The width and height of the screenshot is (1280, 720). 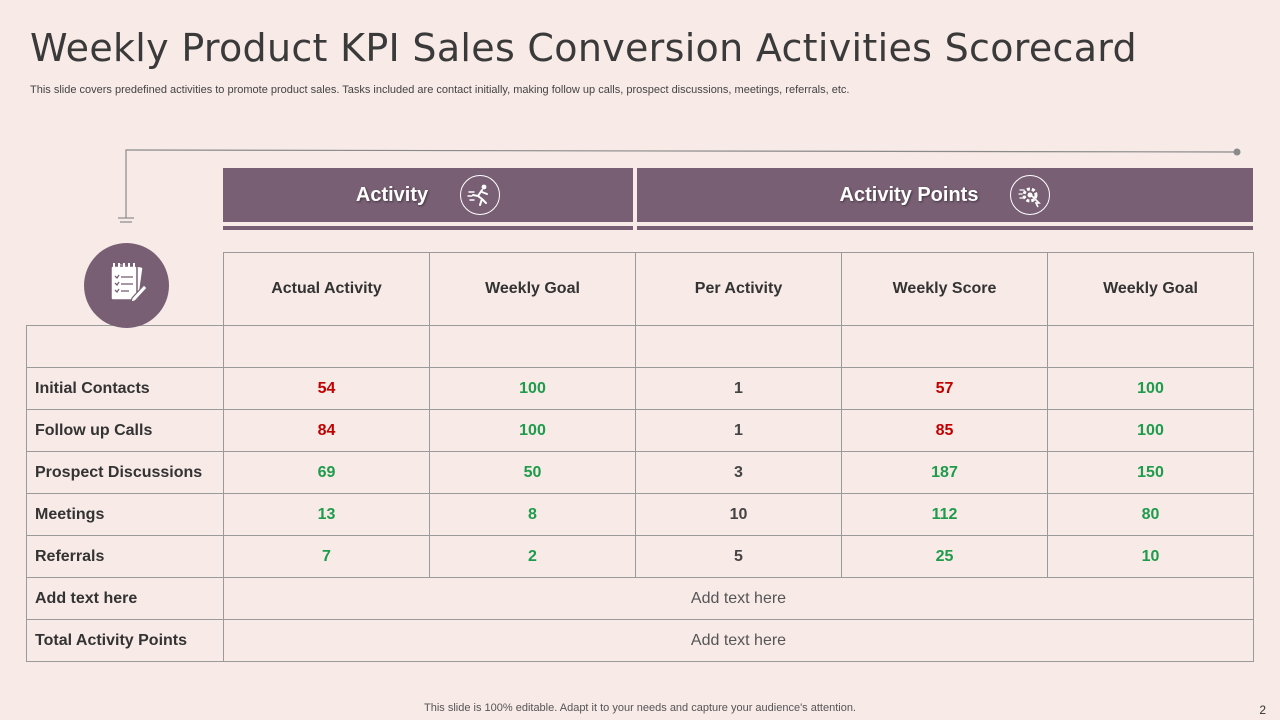 I want to click on activity-points-header-underline, so click(x=945, y=228).